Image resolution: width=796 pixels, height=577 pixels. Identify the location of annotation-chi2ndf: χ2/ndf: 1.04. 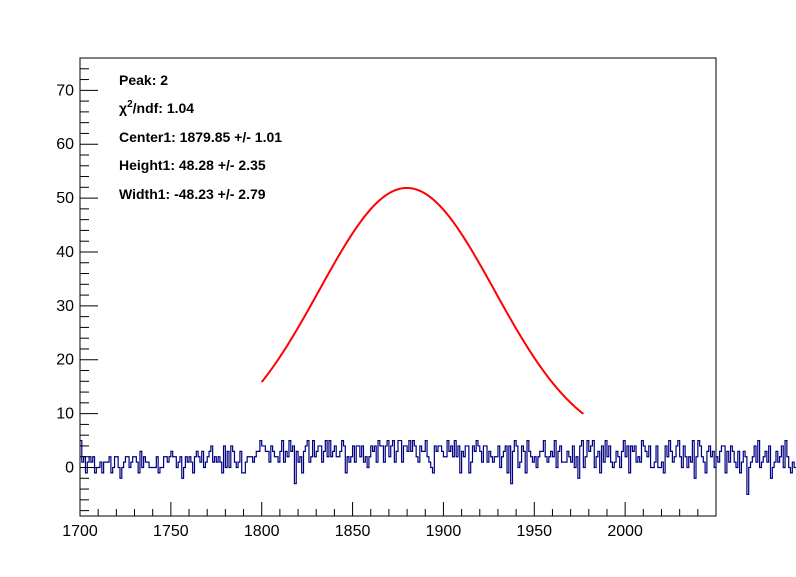
(156, 107).